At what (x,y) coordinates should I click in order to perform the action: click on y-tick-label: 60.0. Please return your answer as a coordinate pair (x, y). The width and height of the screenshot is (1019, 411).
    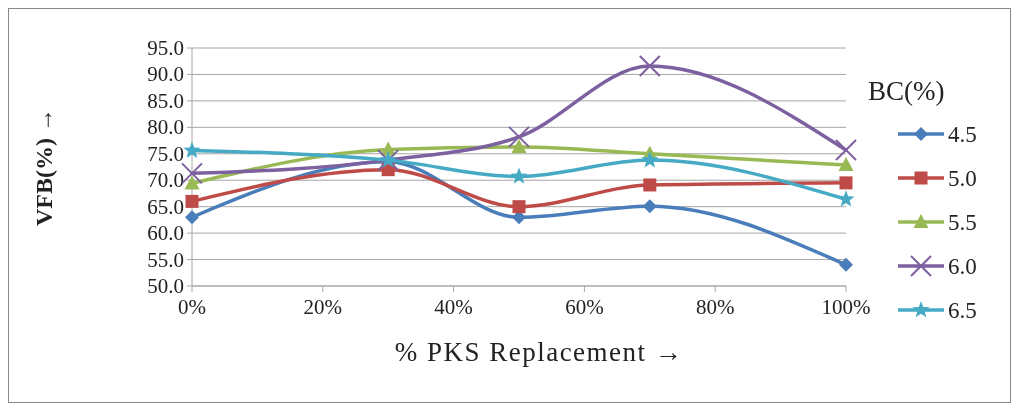
    Looking at the image, I should click on (165, 233).